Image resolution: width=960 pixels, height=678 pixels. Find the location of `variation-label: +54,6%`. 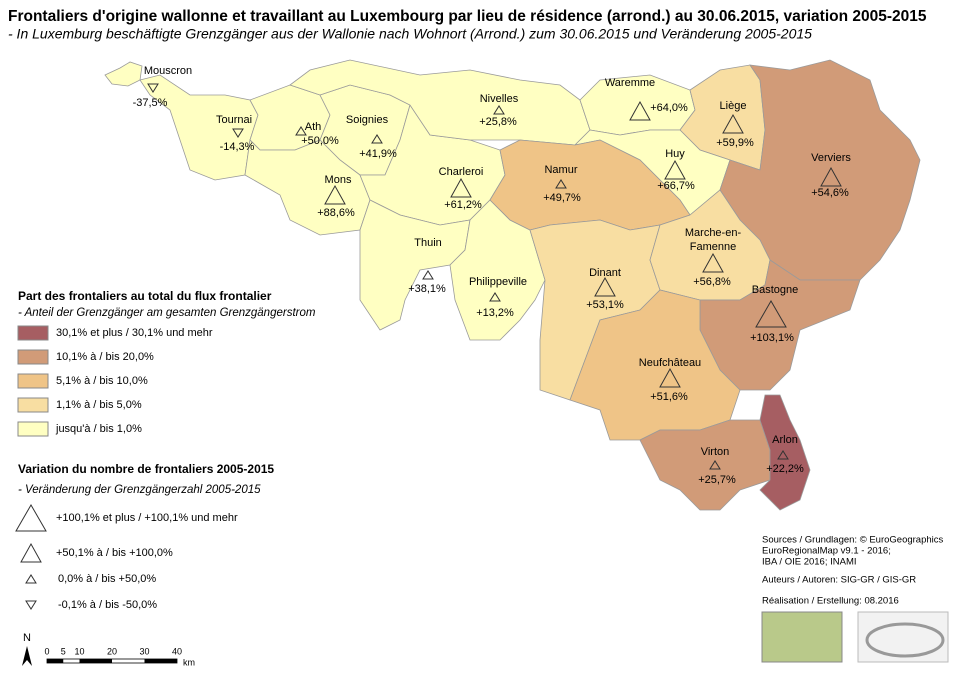

variation-label: +54,6% is located at coordinates (830, 193).